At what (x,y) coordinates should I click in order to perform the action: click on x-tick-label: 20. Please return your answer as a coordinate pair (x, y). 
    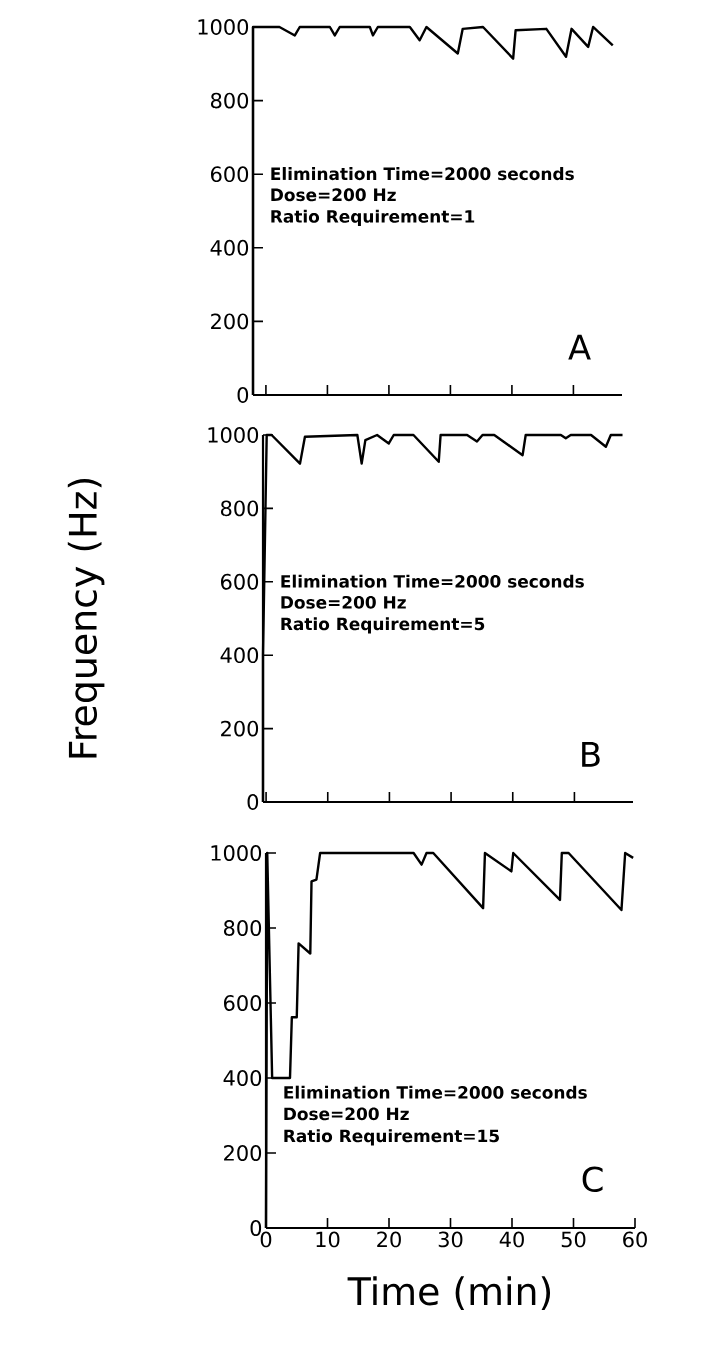
    Looking at the image, I should click on (389, 1239).